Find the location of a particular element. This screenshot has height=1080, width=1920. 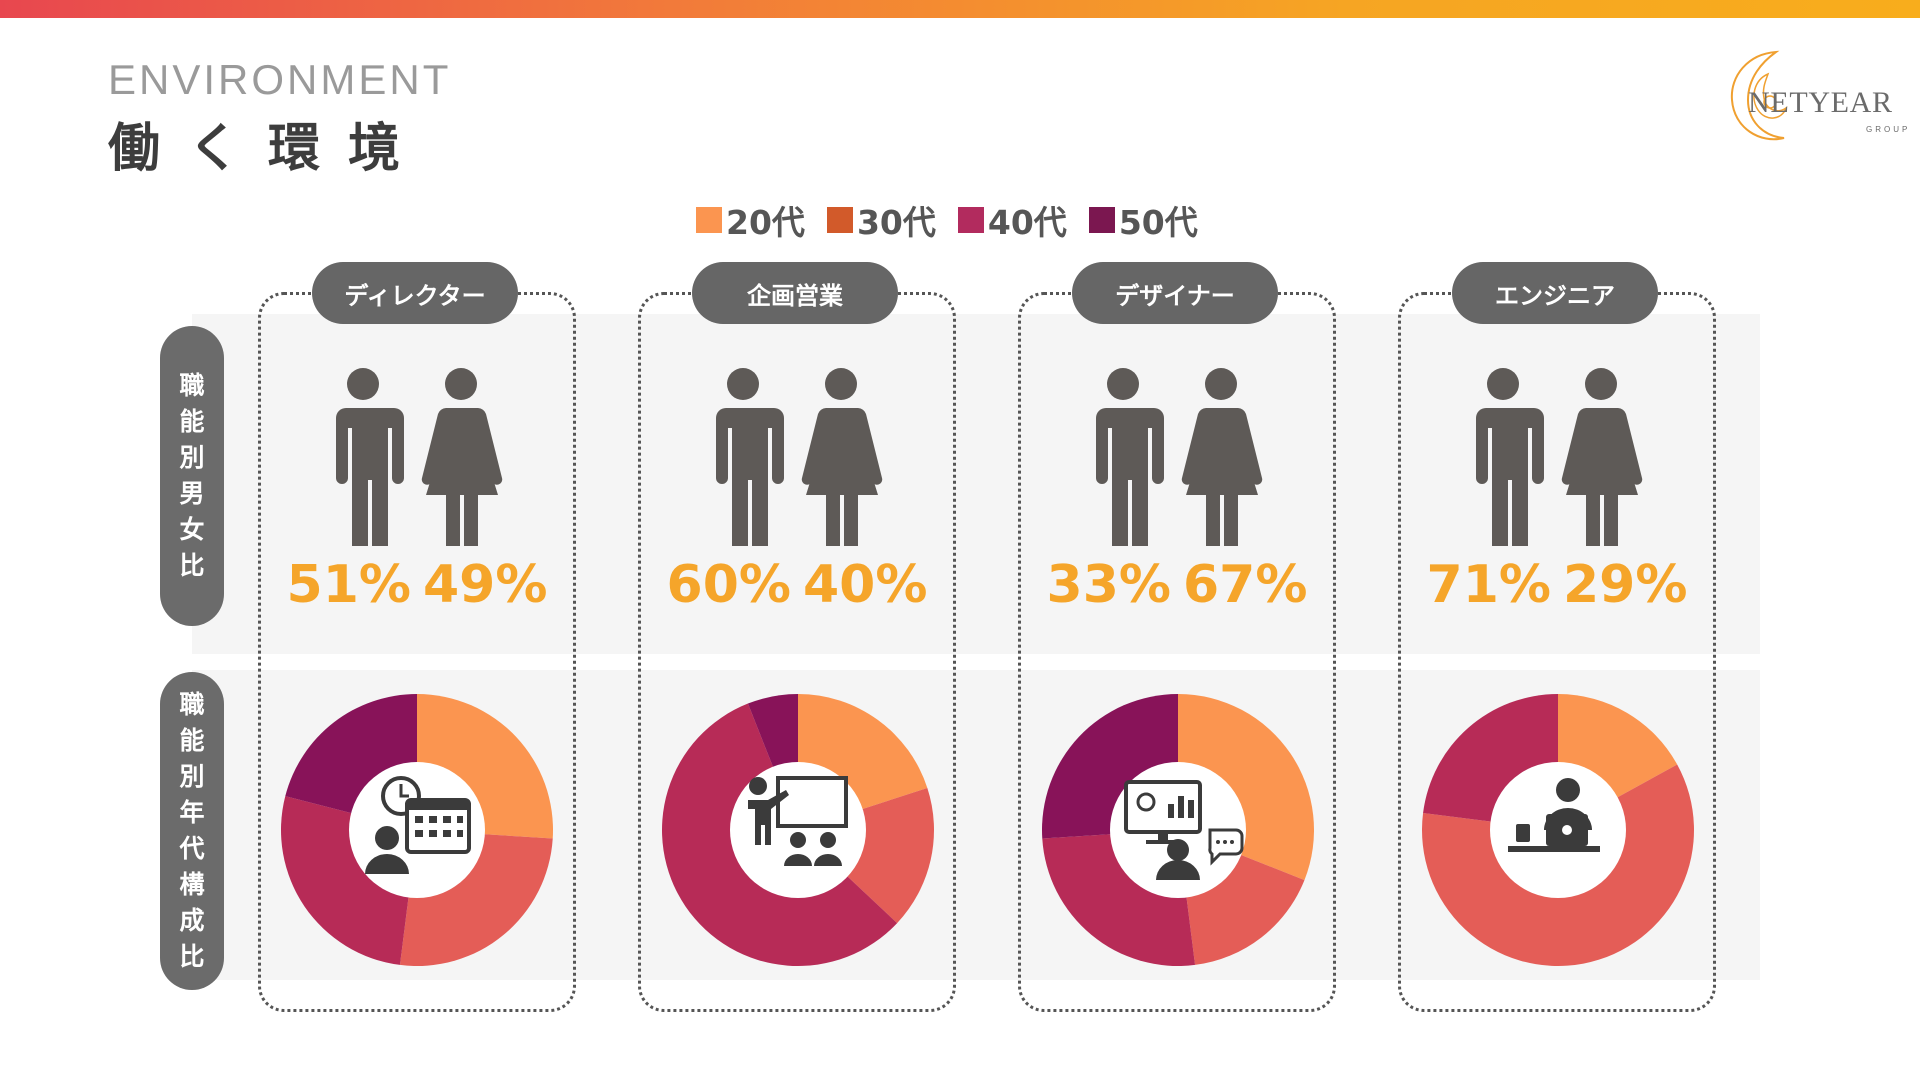

row-label-char: 成 is located at coordinates (192, 920).